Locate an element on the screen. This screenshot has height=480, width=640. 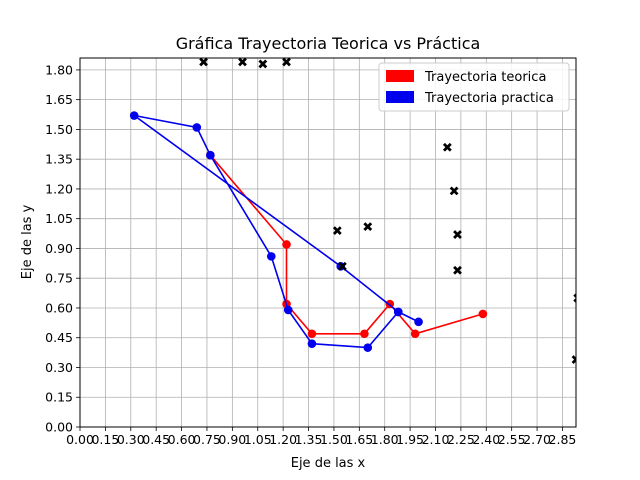
y-tick-label: 0.00 is located at coordinates (59, 427).